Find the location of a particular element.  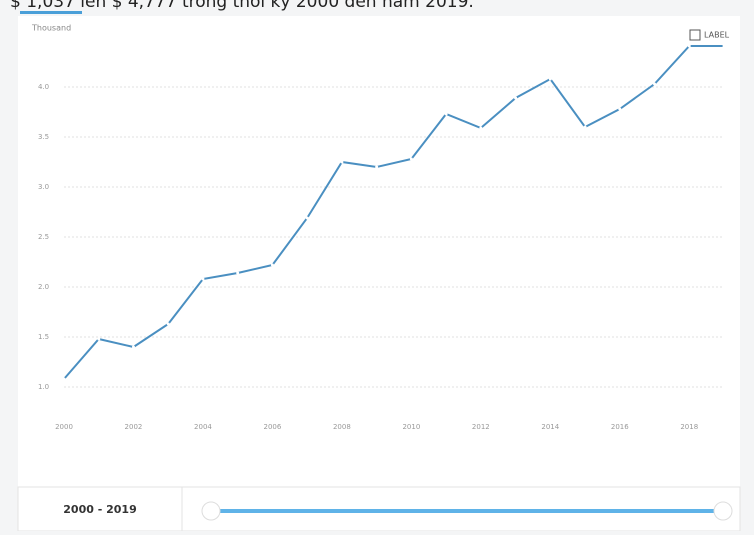

y-tick-label: 1.0 is located at coordinates (43, 387).